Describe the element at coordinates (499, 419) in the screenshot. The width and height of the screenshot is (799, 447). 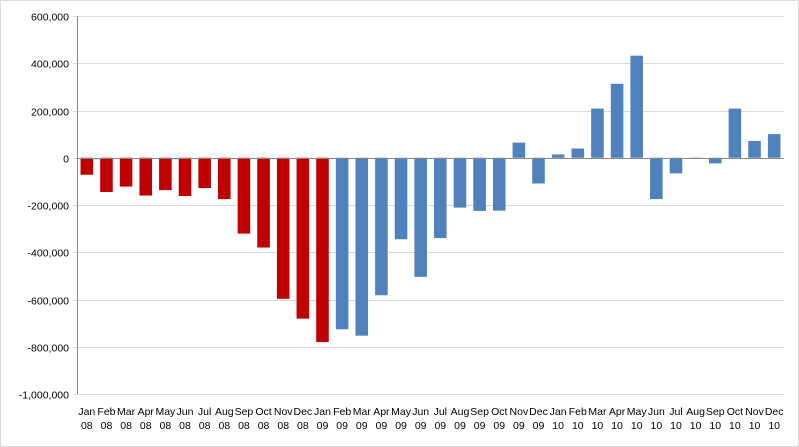
I see `x-tick-label: Oct 09` at that location.